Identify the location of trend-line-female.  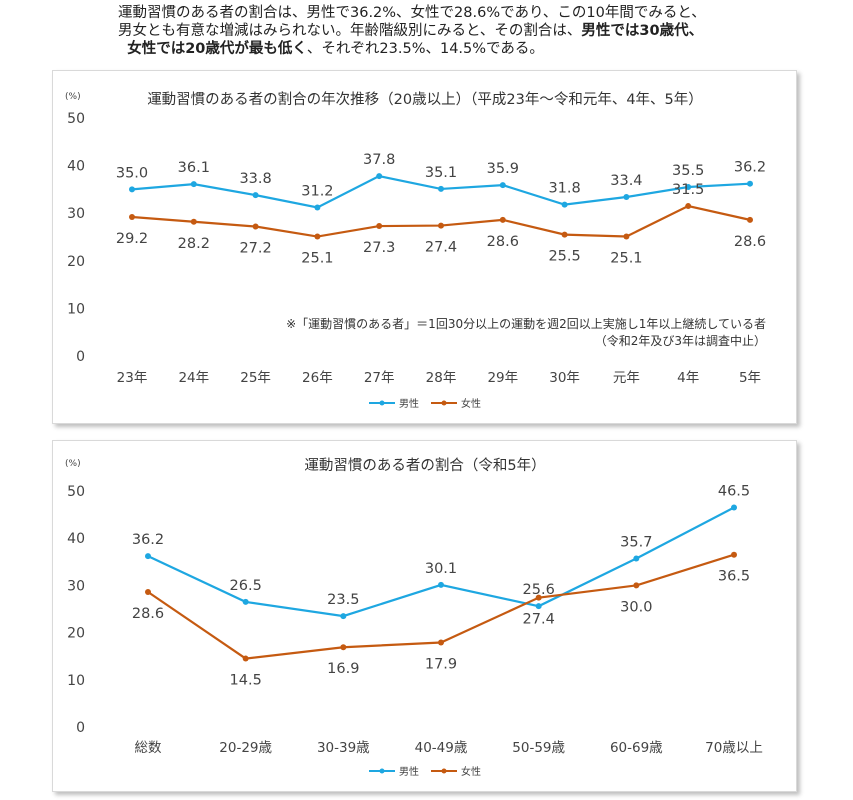
(441, 221).